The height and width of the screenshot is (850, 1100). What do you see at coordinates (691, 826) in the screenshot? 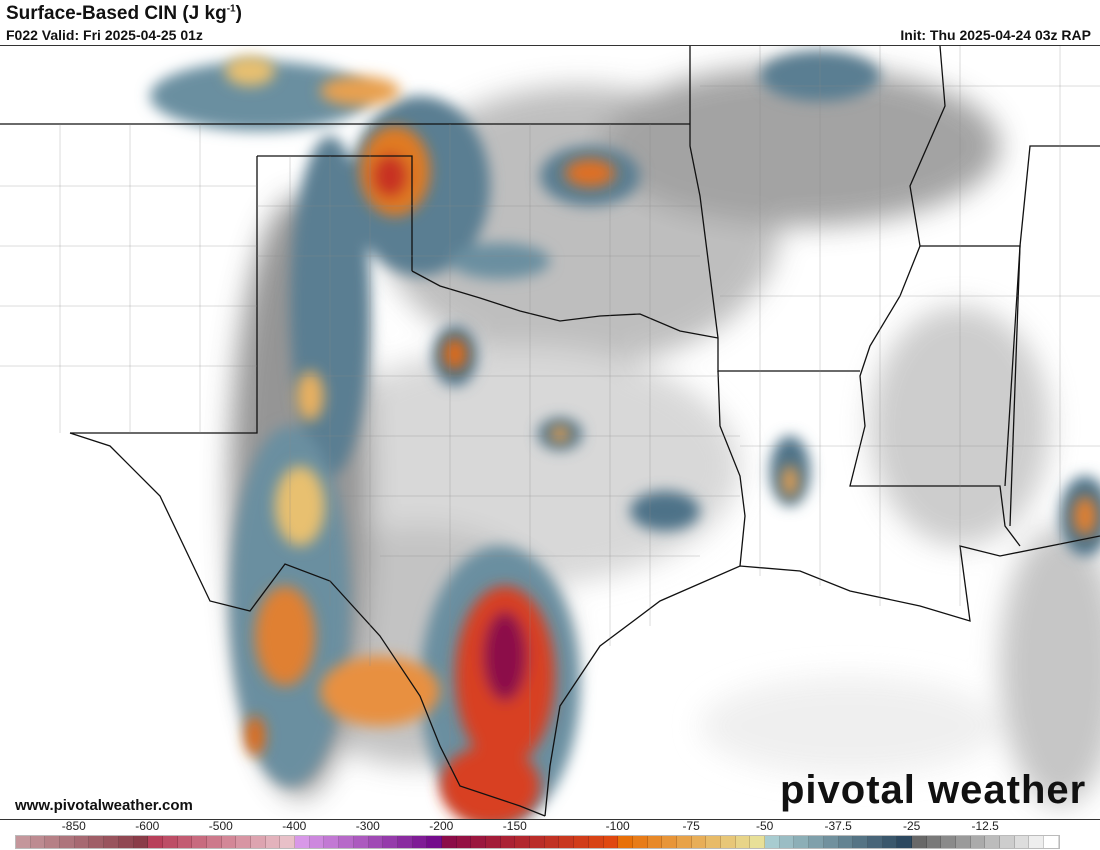
I see `colorbar-label: -75` at bounding box center [691, 826].